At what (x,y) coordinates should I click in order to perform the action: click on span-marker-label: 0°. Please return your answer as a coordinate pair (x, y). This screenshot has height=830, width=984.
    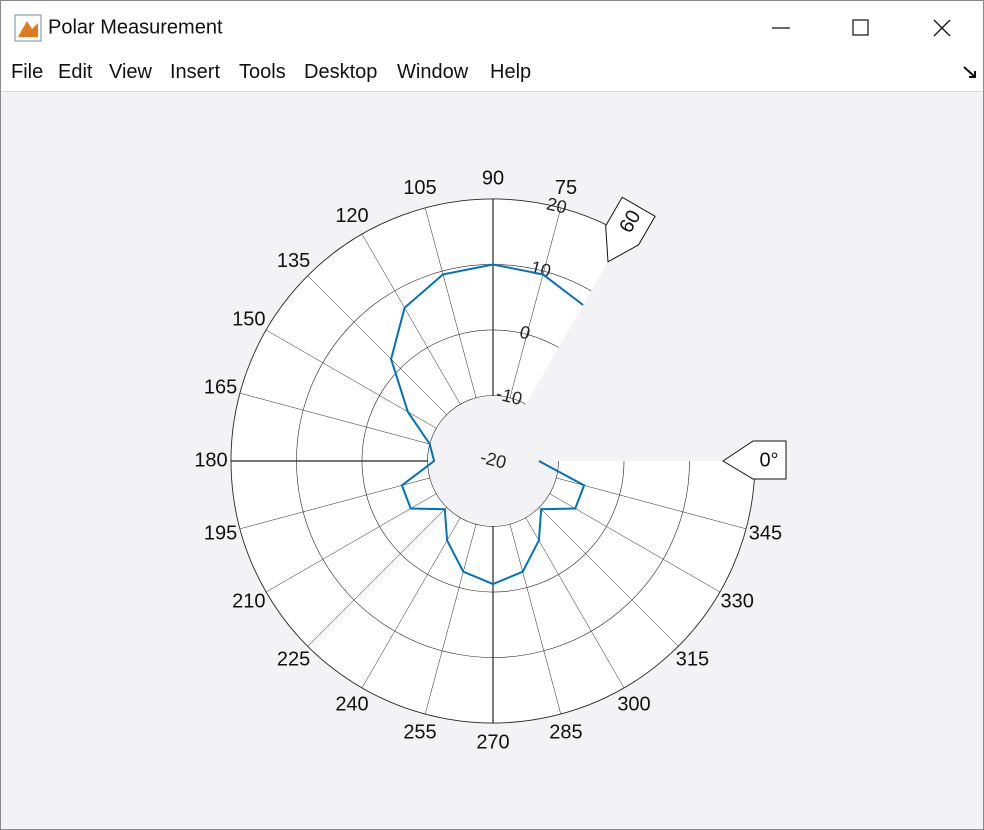
    Looking at the image, I should click on (768, 460).